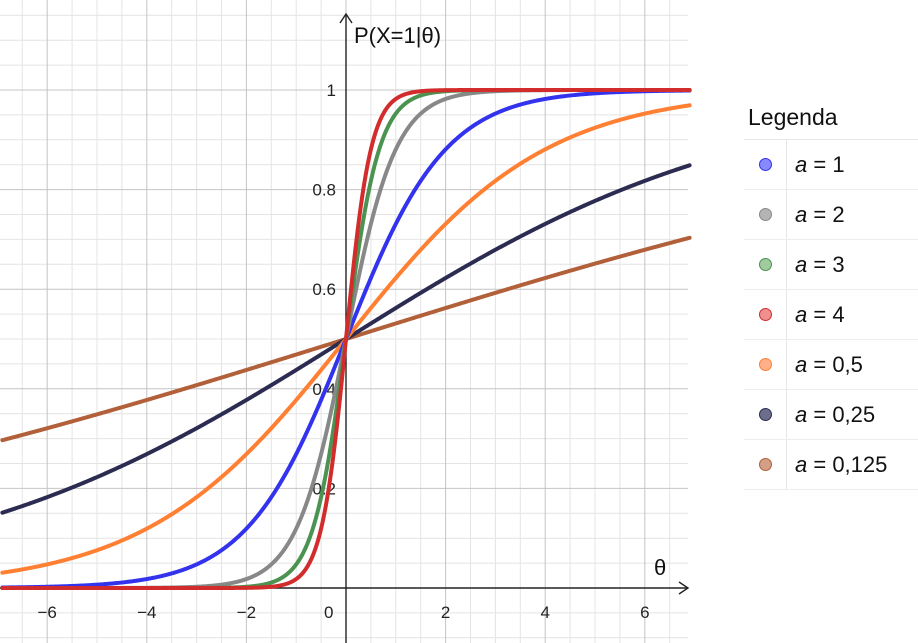 Image resolution: width=918 pixels, height=643 pixels. Describe the element at coordinates (324, 190) in the screenshot. I see `y-tick-label: 0.8` at that location.